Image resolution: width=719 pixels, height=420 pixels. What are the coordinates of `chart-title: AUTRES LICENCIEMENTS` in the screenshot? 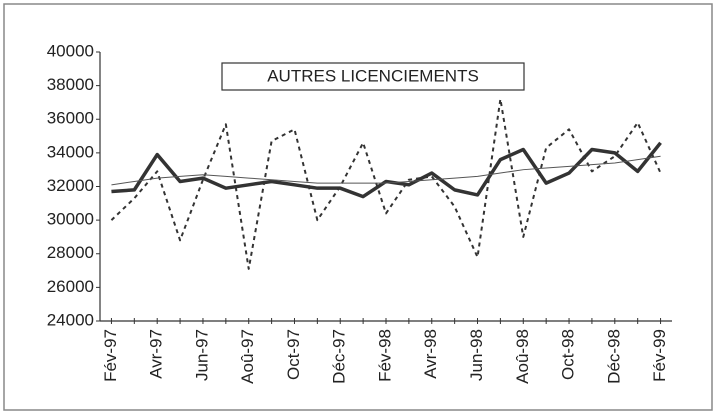 It's located at (373, 75).